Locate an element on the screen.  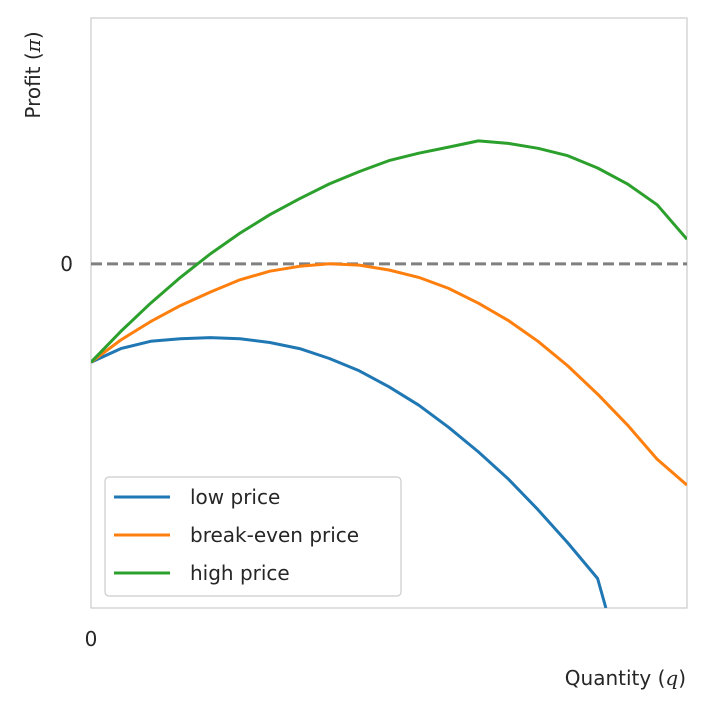
legend-label: low price is located at coordinates (235, 497).